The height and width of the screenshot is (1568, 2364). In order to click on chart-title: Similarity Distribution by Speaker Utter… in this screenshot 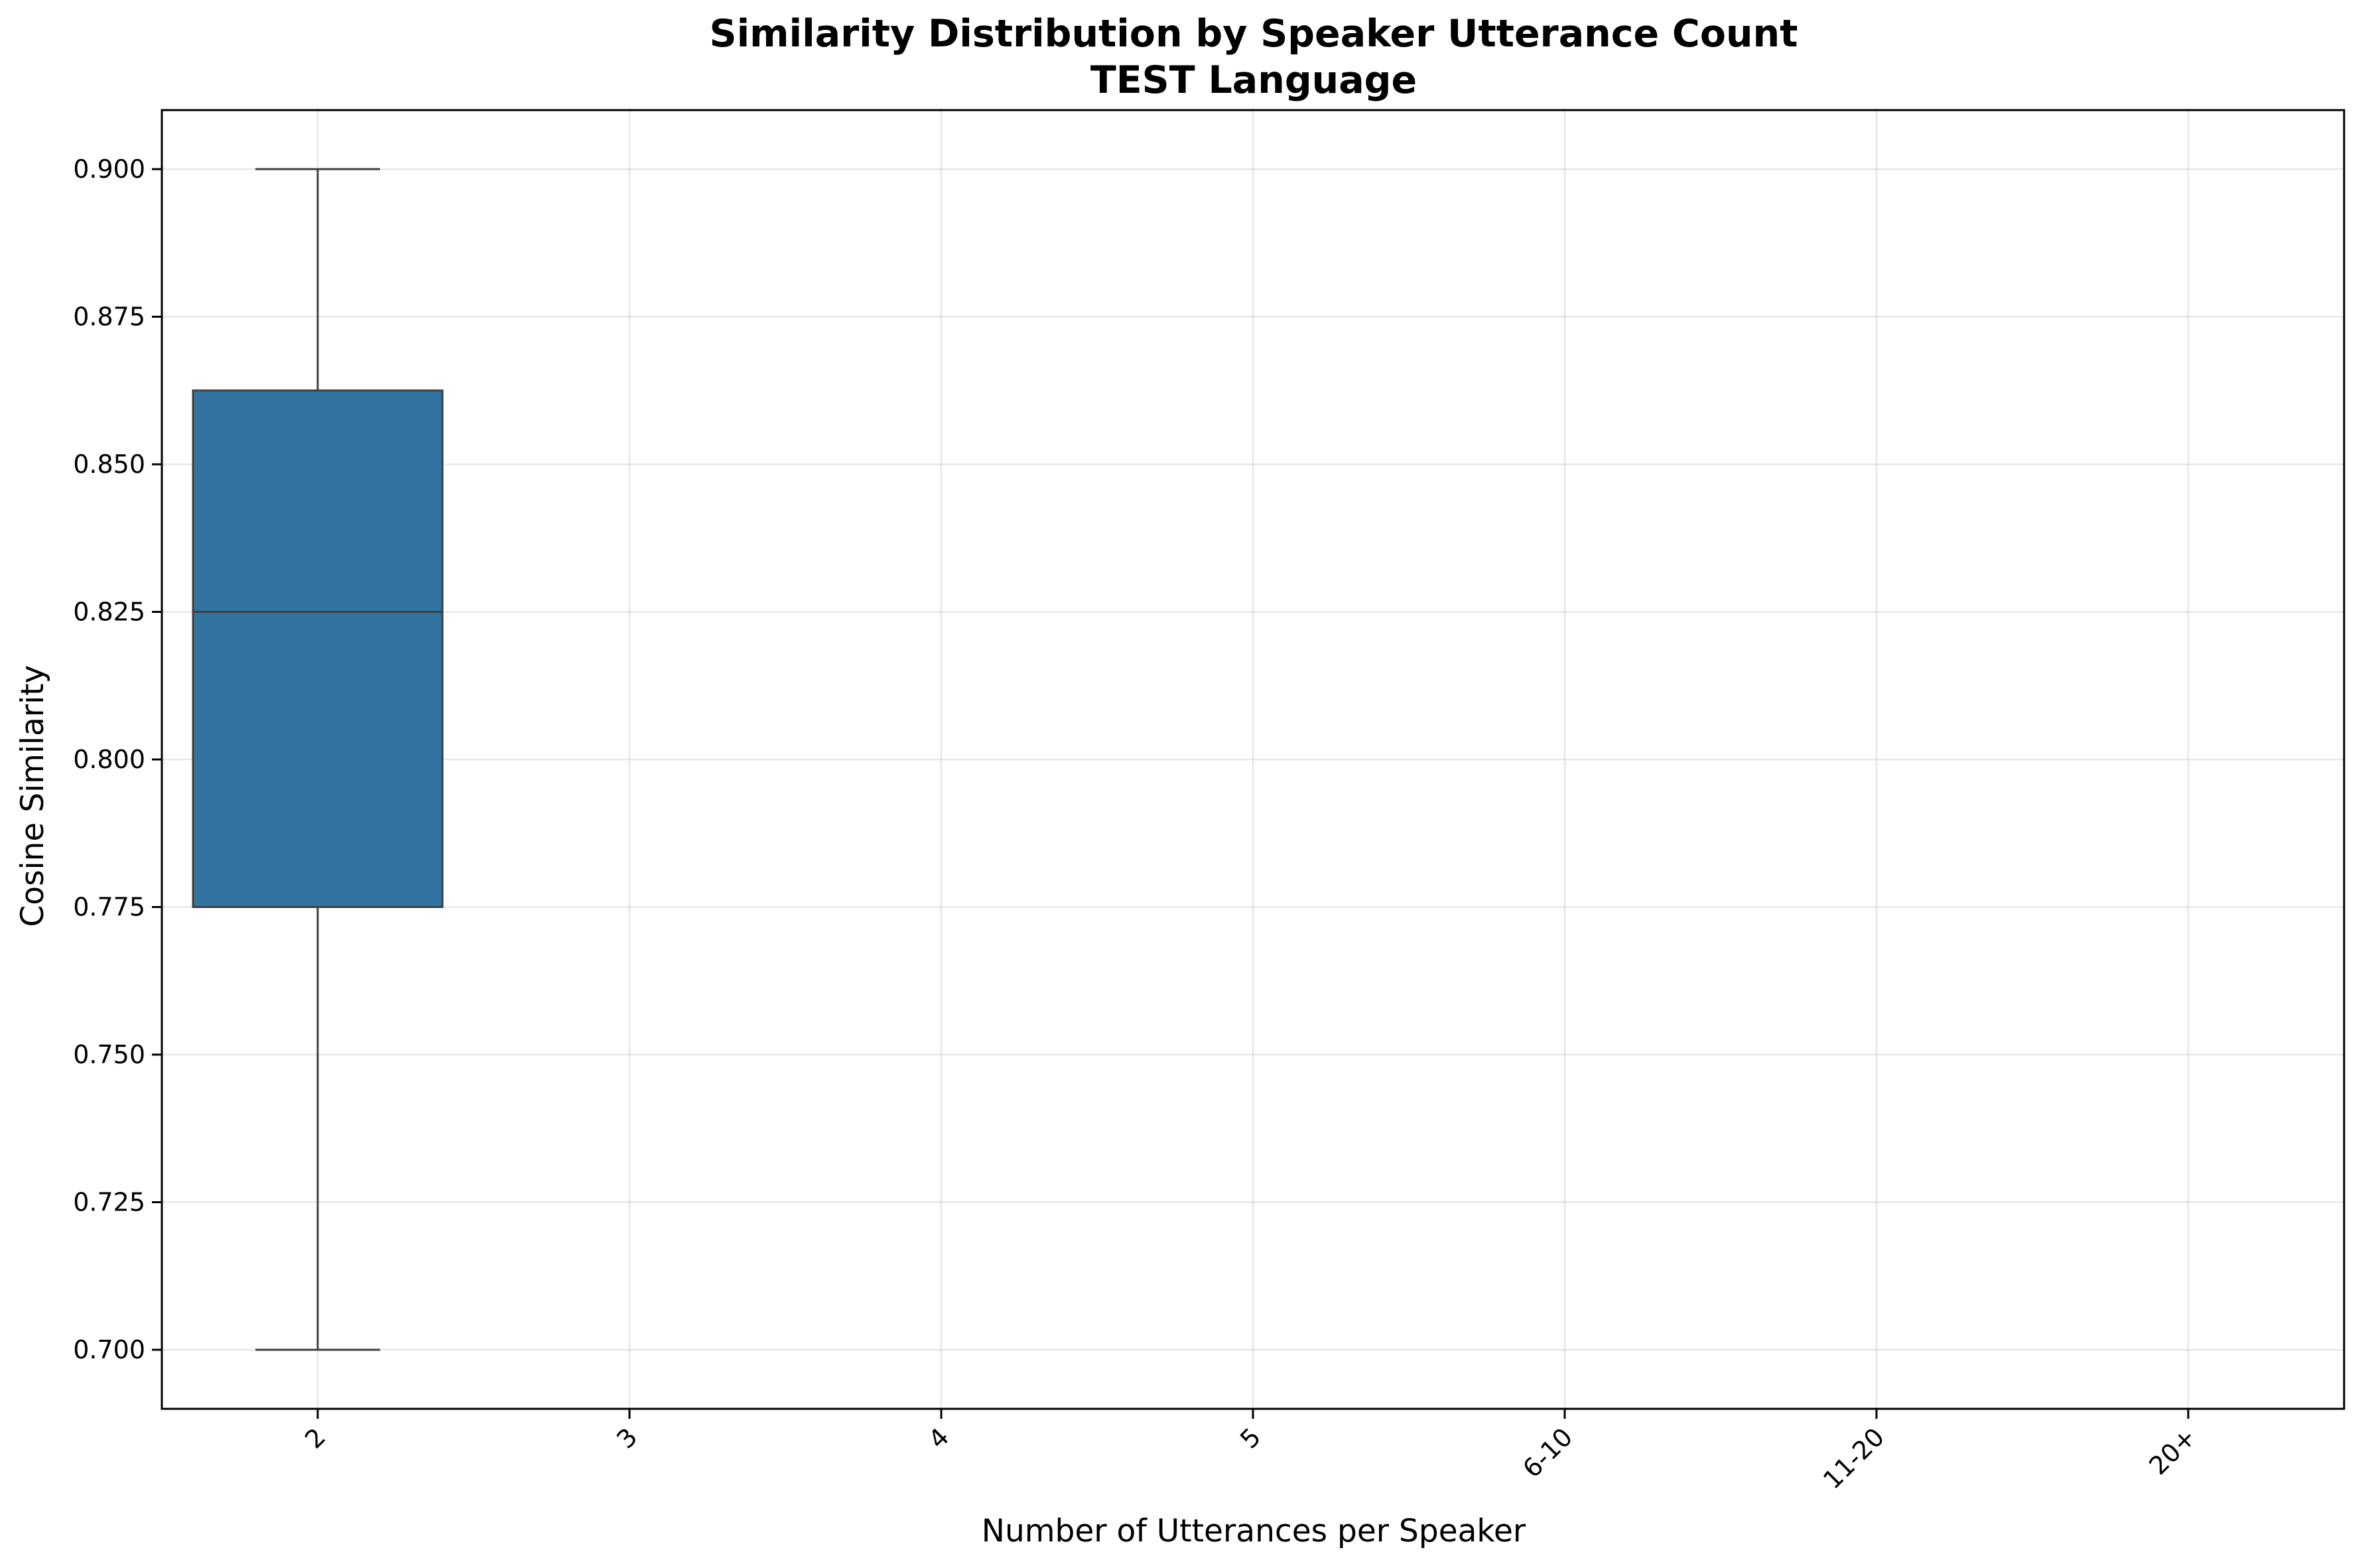, I will do `click(1254, 34)`.